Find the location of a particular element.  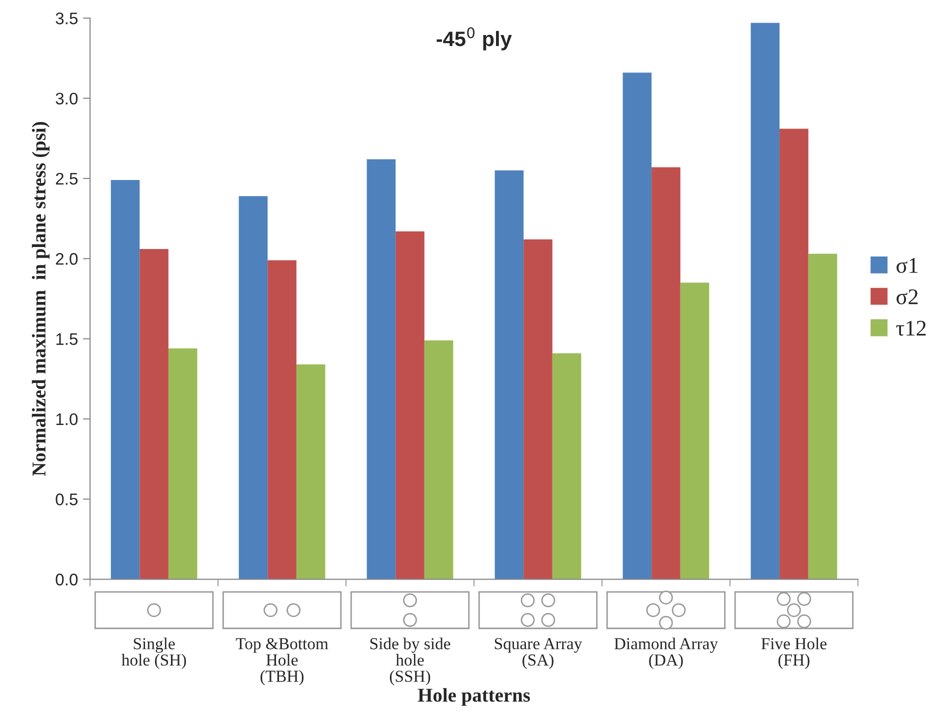

x-tick-label: Top &Bottom Hole (TBH) is located at coordinates (282, 662).